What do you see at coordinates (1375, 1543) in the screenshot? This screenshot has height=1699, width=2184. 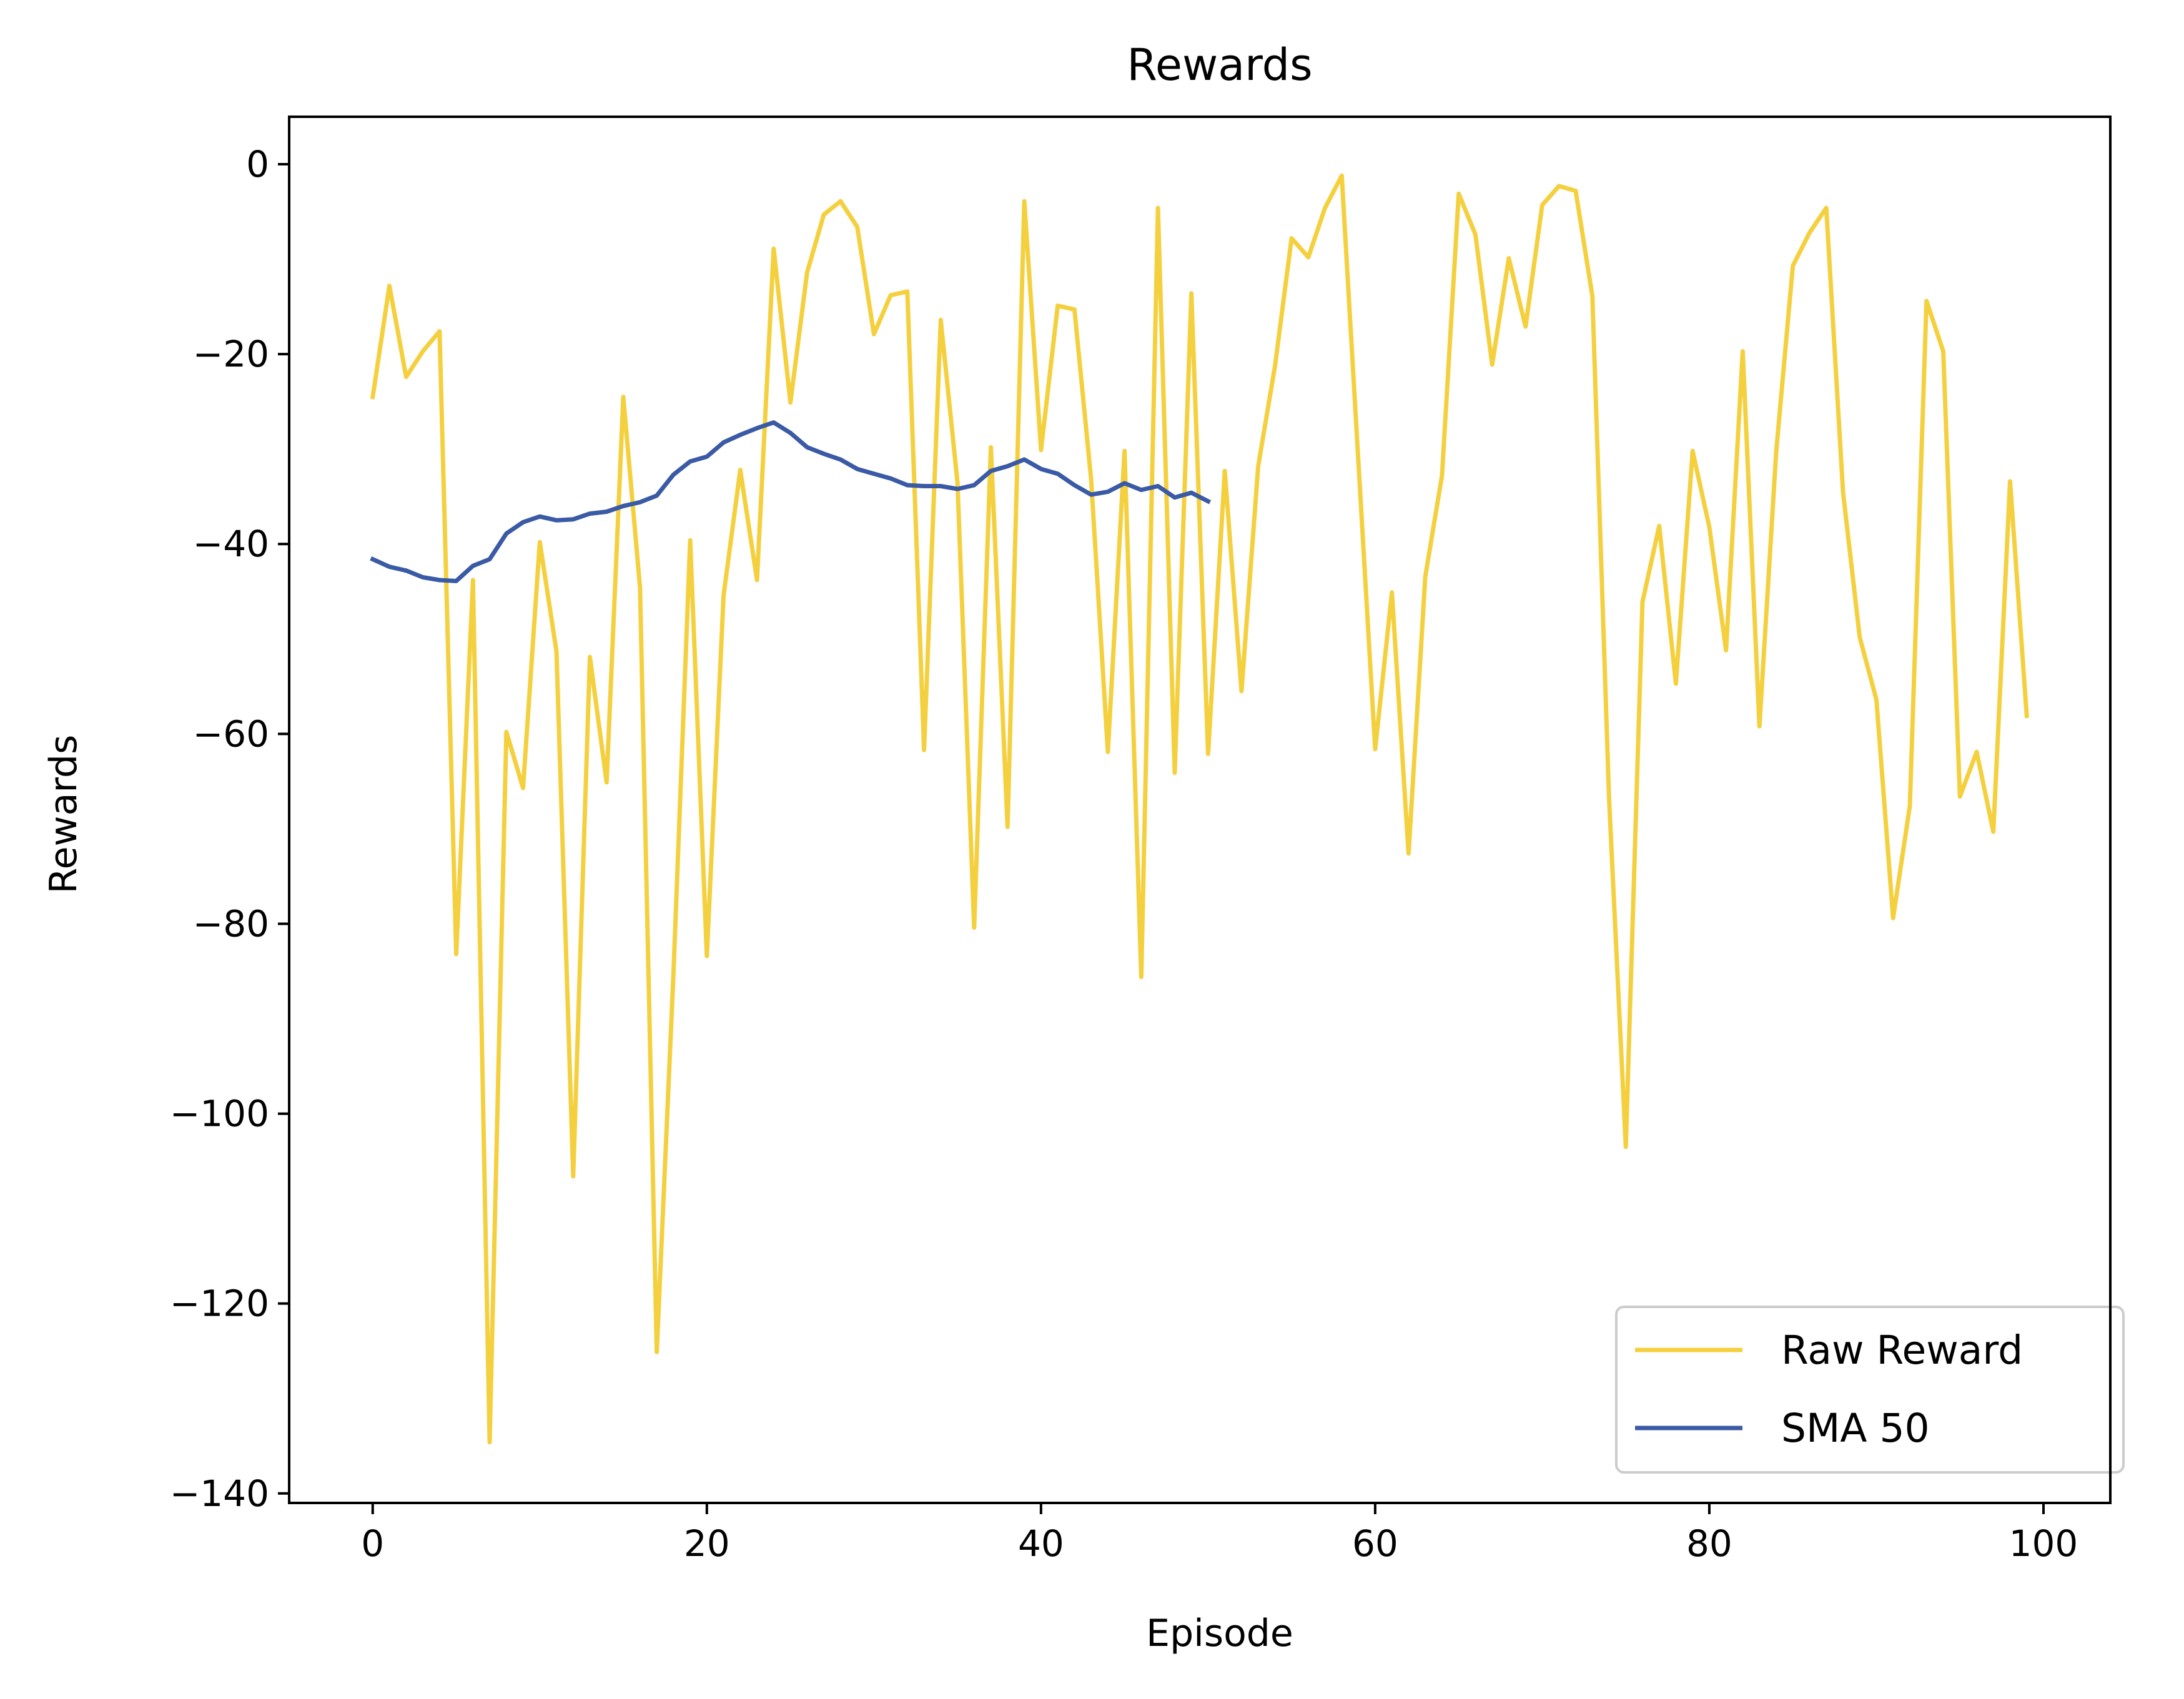 I see `x-tick-label: 60` at bounding box center [1375, 1543].